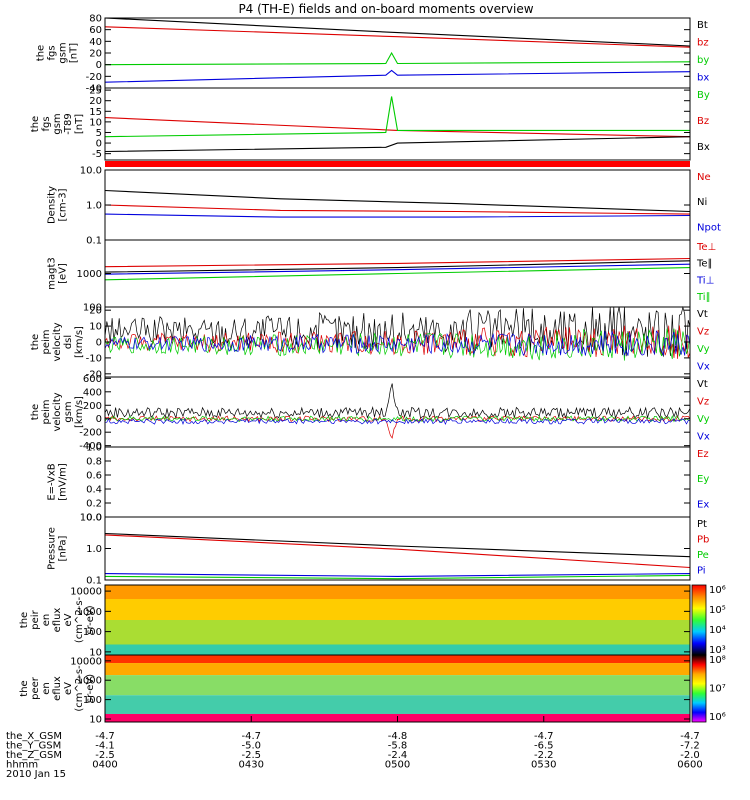  What do you see at coordinates (33, 746) in the screenshot?
I see `ephemeris-label: the_Y_GSM` at bounding box center [33, 746].